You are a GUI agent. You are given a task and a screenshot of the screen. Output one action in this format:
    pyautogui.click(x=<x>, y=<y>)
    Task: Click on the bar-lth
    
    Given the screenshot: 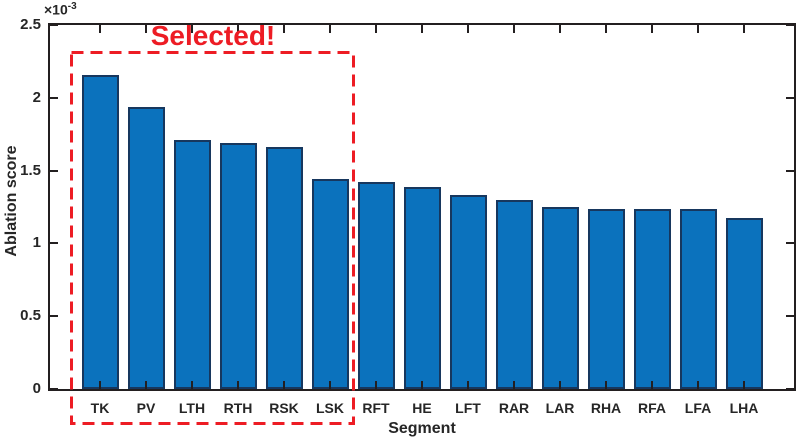 What is the action you would take?
    pyautogui.click(x=192, y=264)
    